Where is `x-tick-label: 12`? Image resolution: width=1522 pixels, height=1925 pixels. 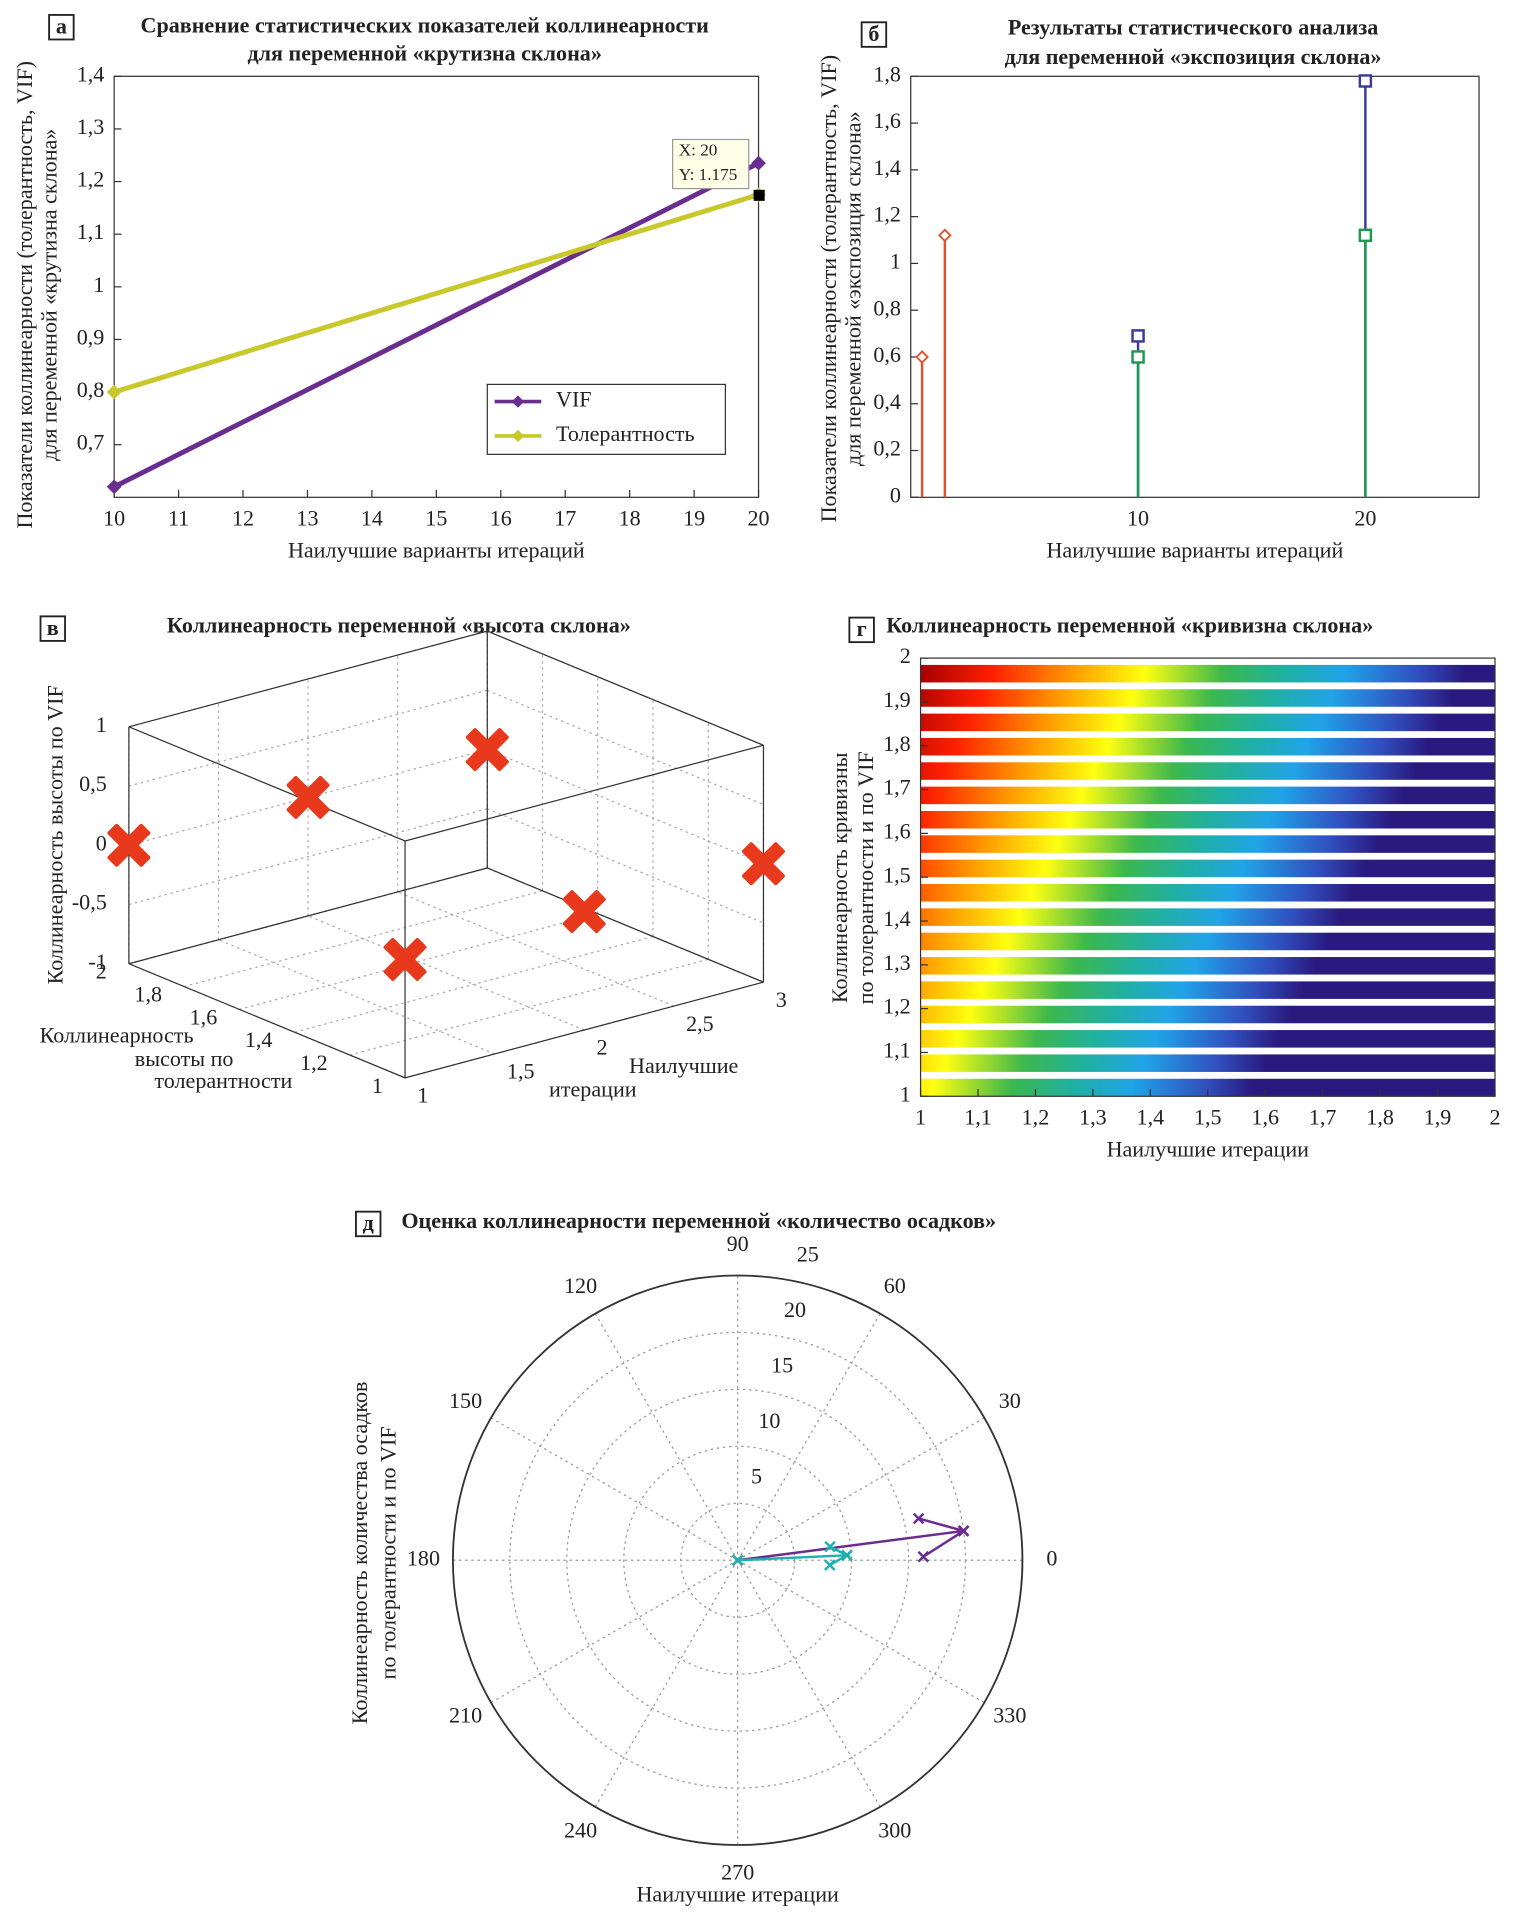 x-tick-label: 12 is located at coordinates (243, 518).